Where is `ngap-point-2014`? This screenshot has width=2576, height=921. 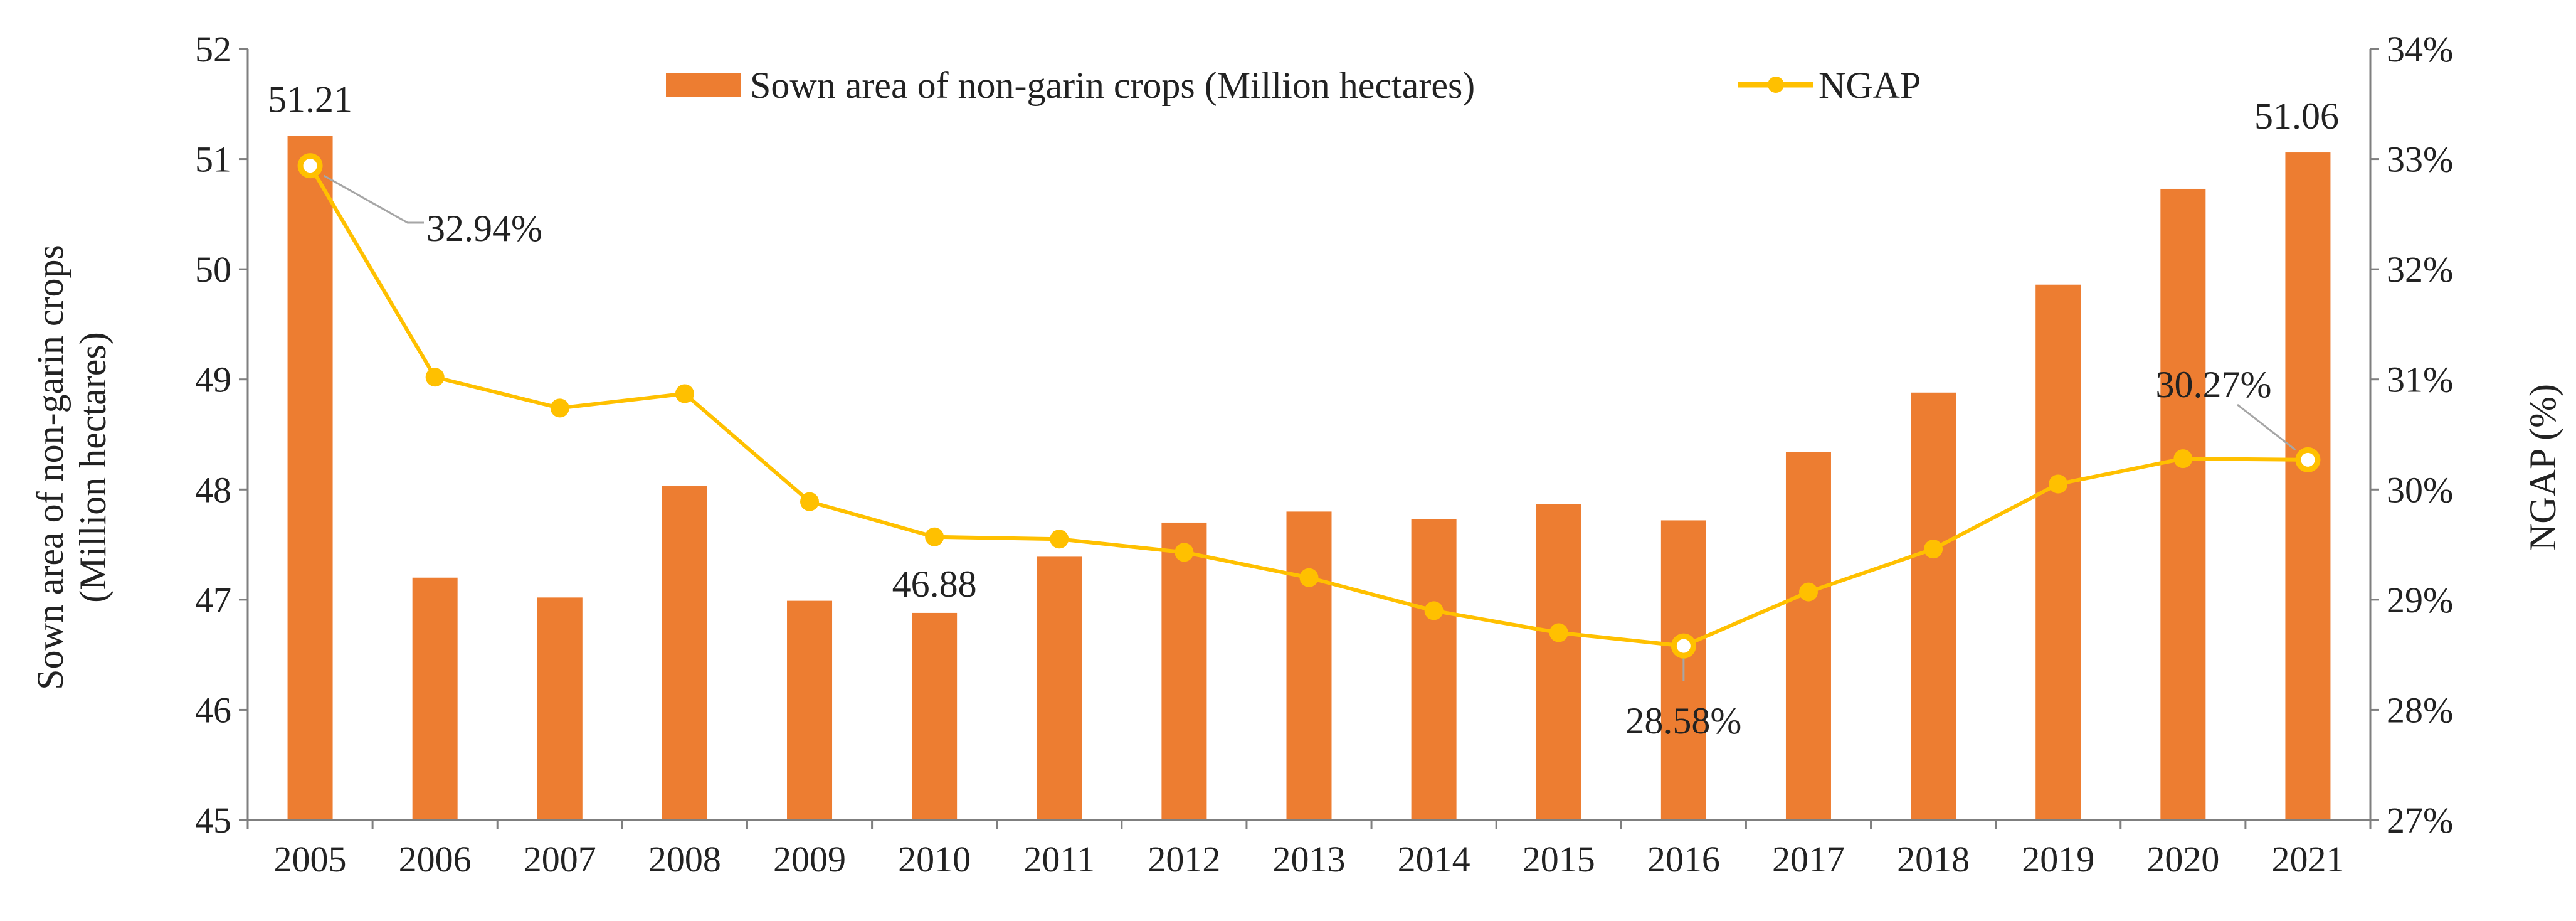
ngap-point-2014 is located at coordinates (1434, 610).